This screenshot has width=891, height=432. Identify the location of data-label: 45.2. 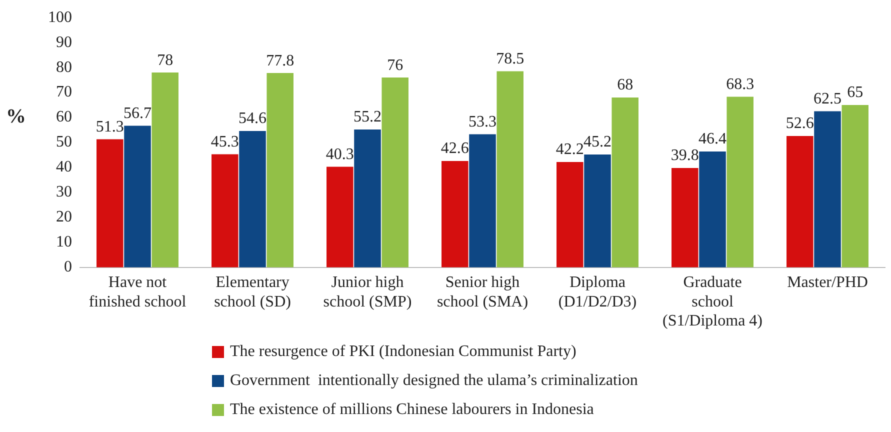
(598, 142).